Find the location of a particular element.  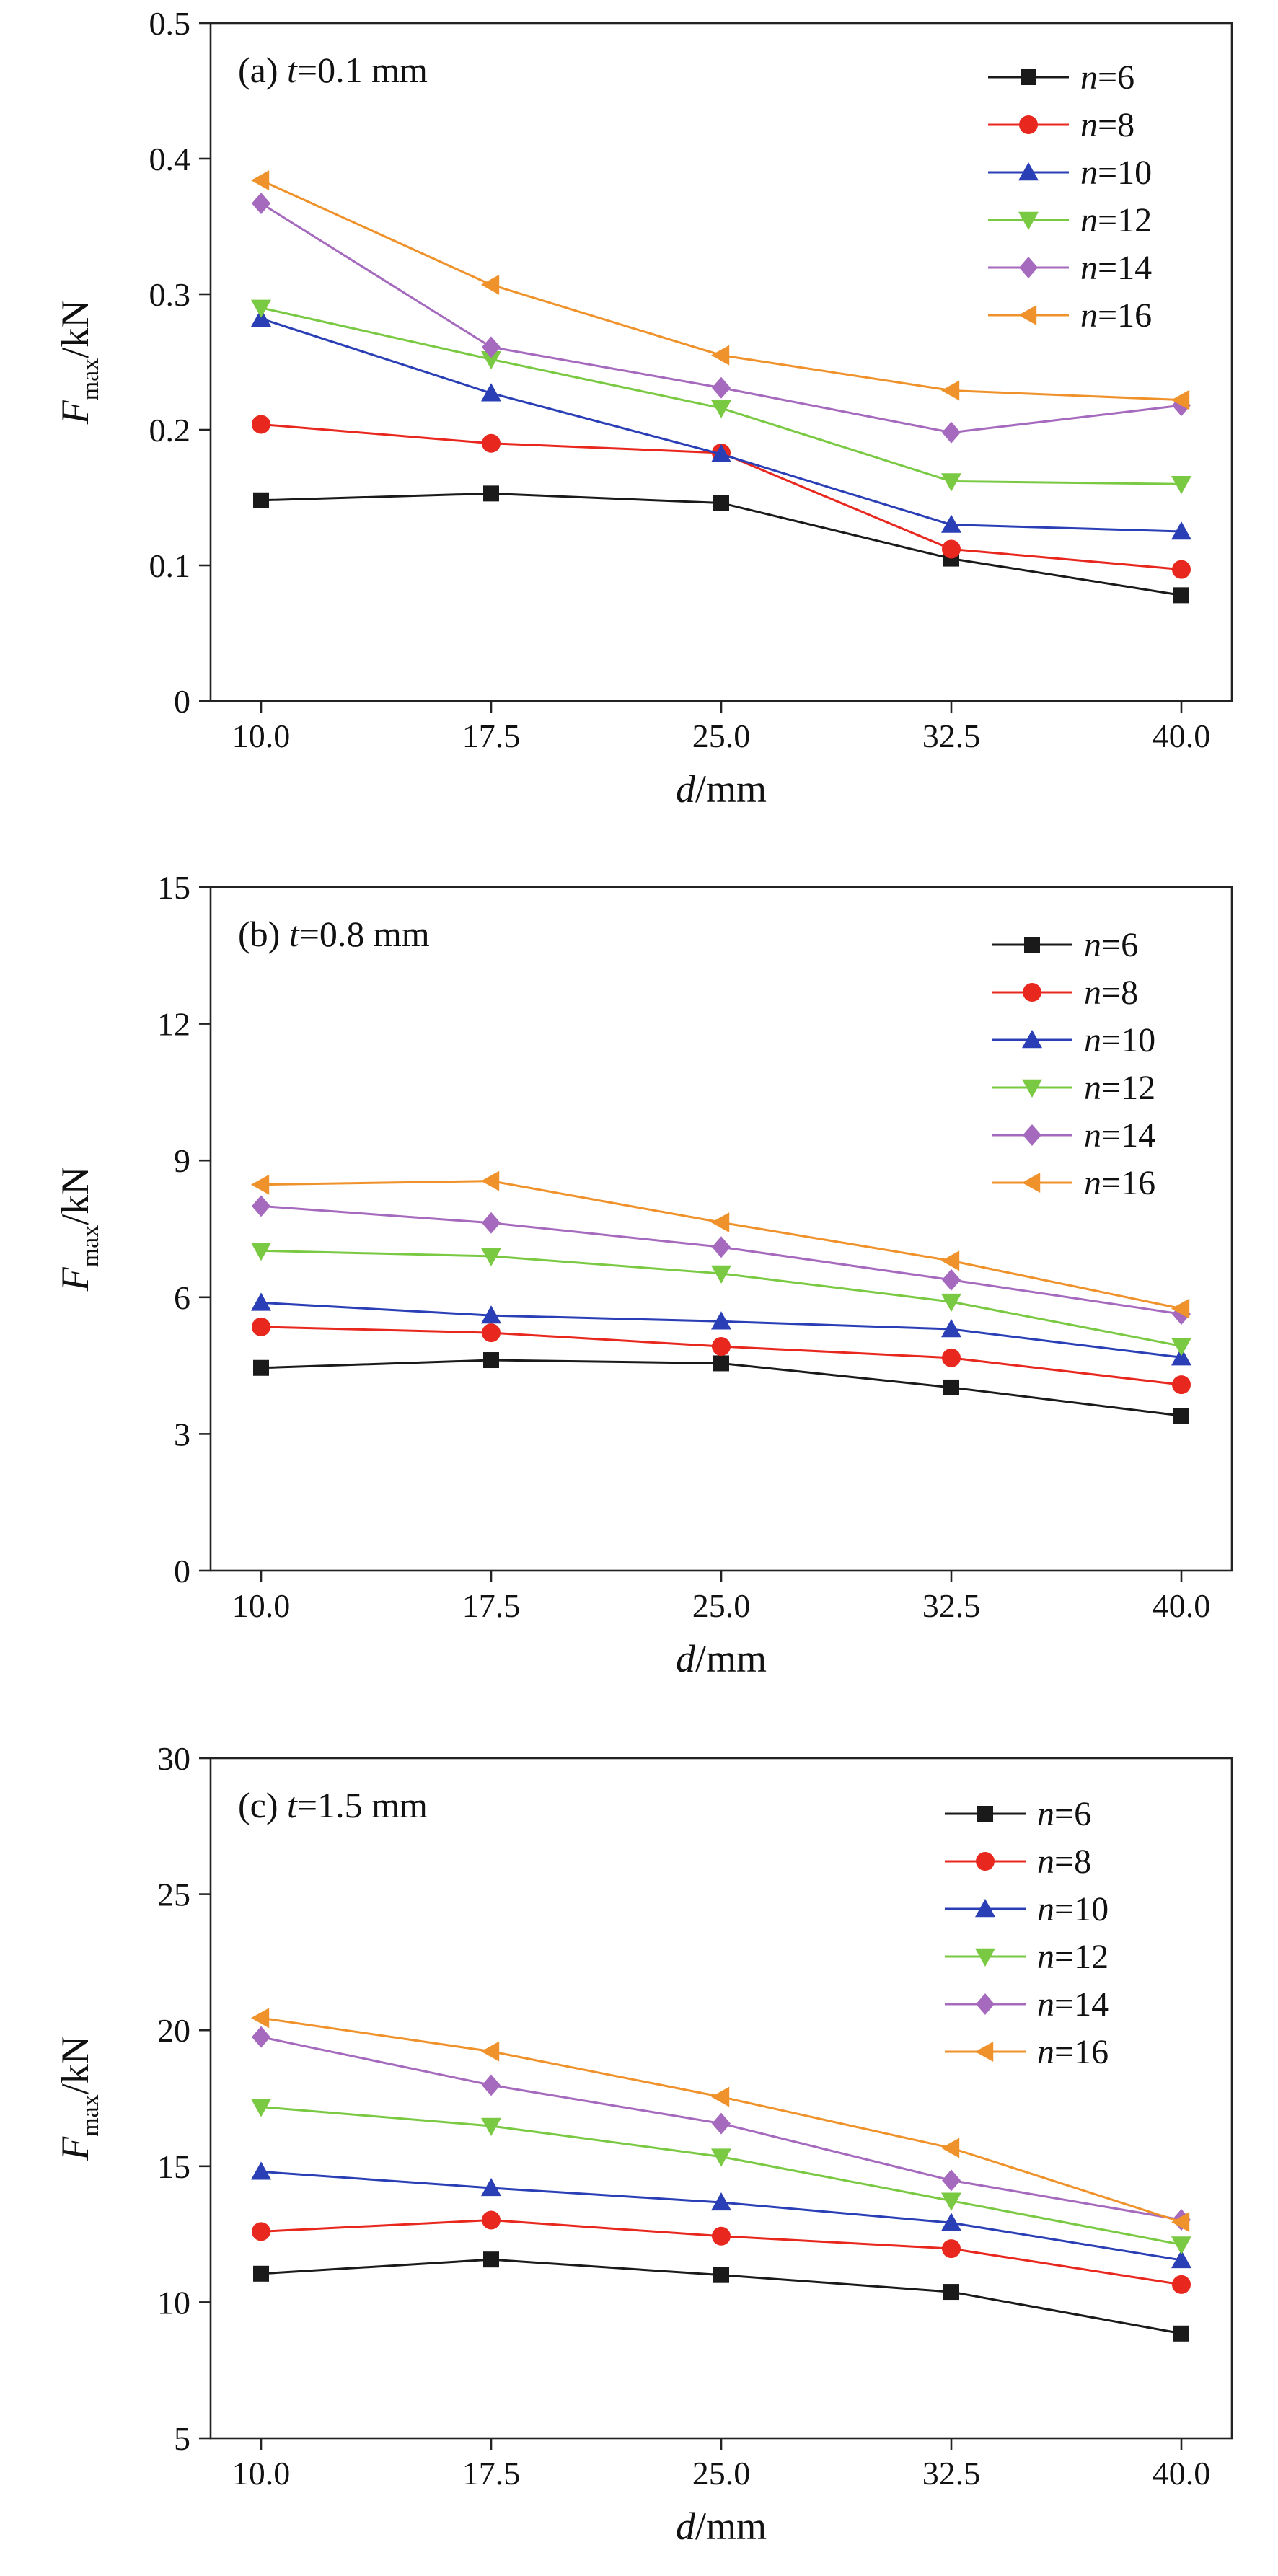

y-tick-label: 0.4 is located at coordinates (170, 159).